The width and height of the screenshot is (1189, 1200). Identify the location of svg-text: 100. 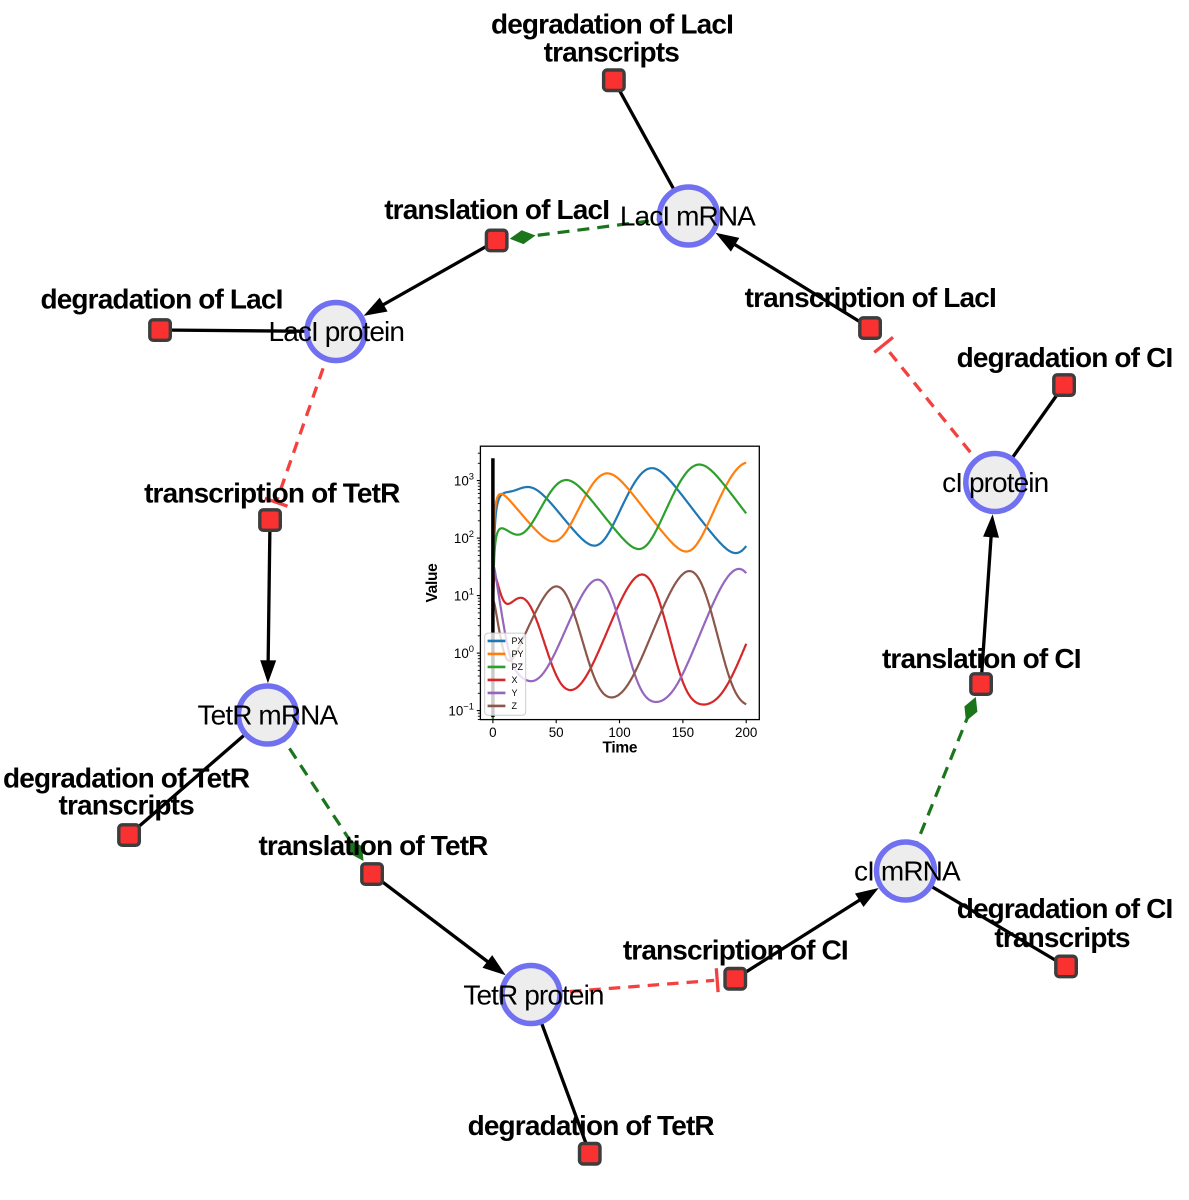
(619, 732).